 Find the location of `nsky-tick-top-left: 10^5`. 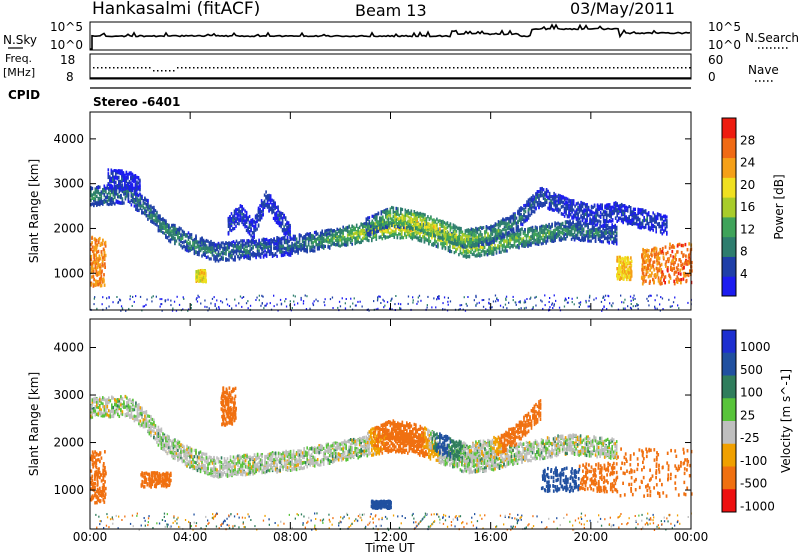

nsky-tick-top-left: 10^5 is located at coordinates (66, 27).